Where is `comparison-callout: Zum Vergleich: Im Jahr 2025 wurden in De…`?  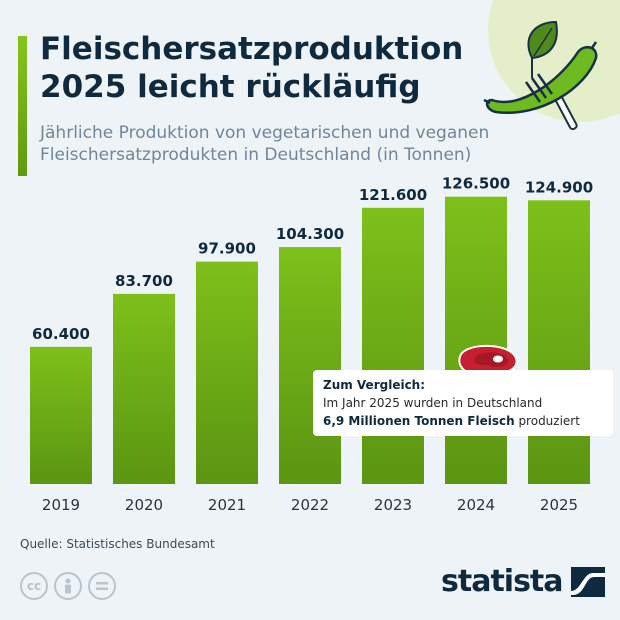
comparison-callout: Zum Vergleich: Im Jahr 2025 wurden in De… is located at coordinates (463, 403).